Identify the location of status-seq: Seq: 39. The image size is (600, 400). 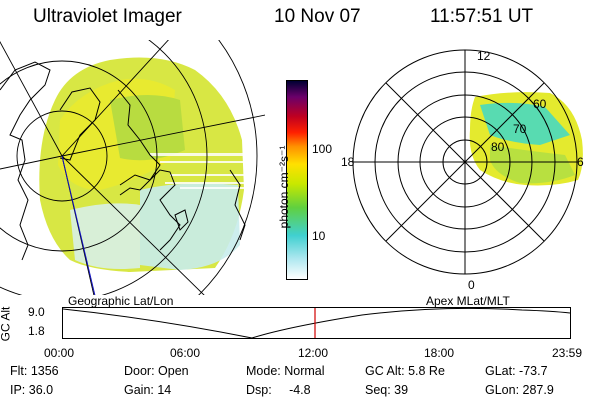
(387, 390).